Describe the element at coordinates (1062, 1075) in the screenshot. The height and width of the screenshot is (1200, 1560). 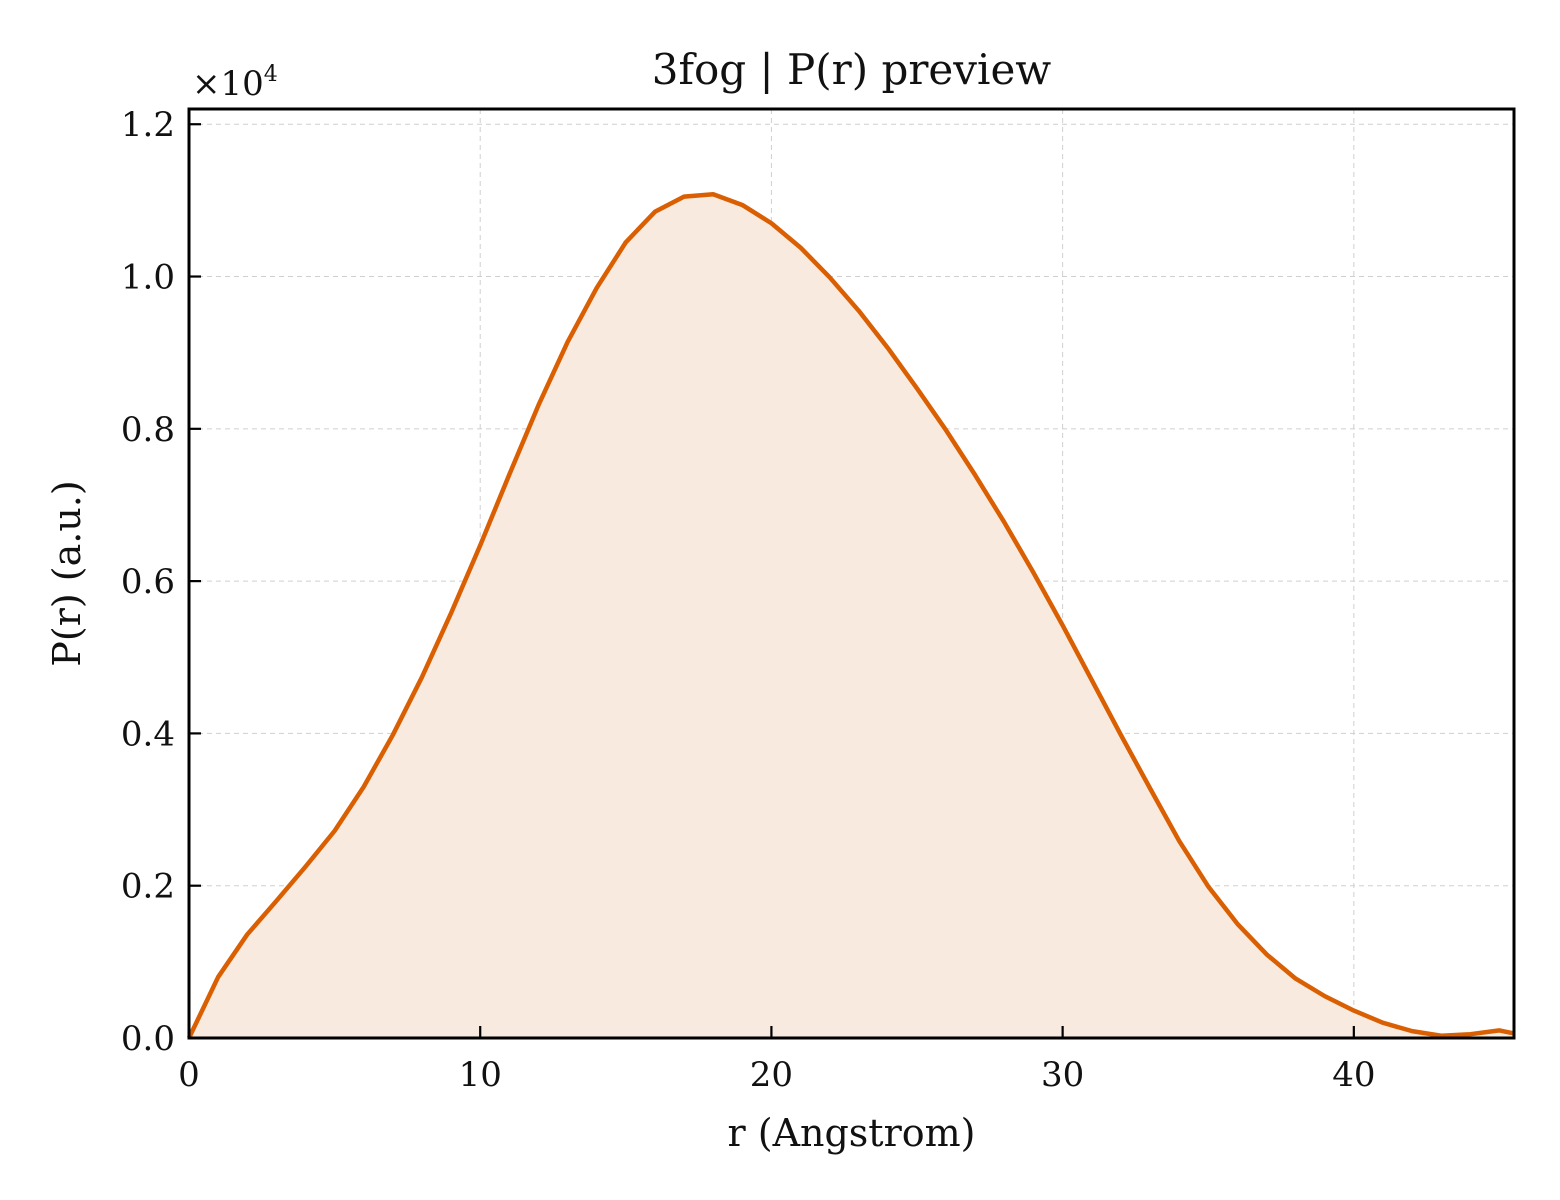
I see `x-tick-label: 30` at that location.